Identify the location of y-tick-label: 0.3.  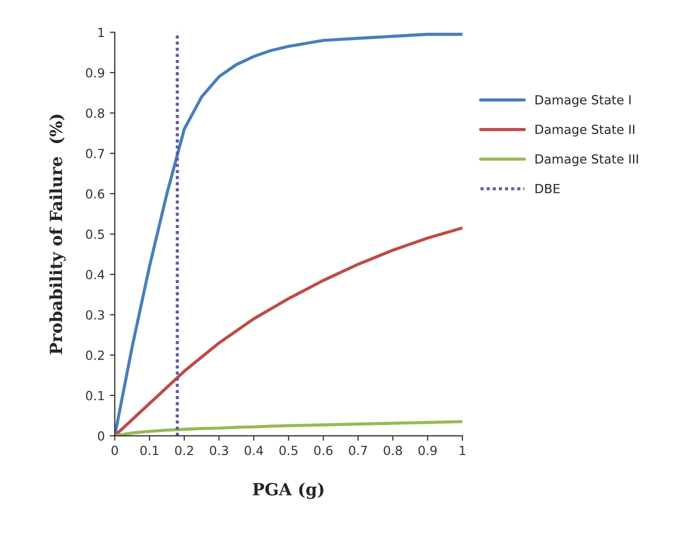
(95, 315).